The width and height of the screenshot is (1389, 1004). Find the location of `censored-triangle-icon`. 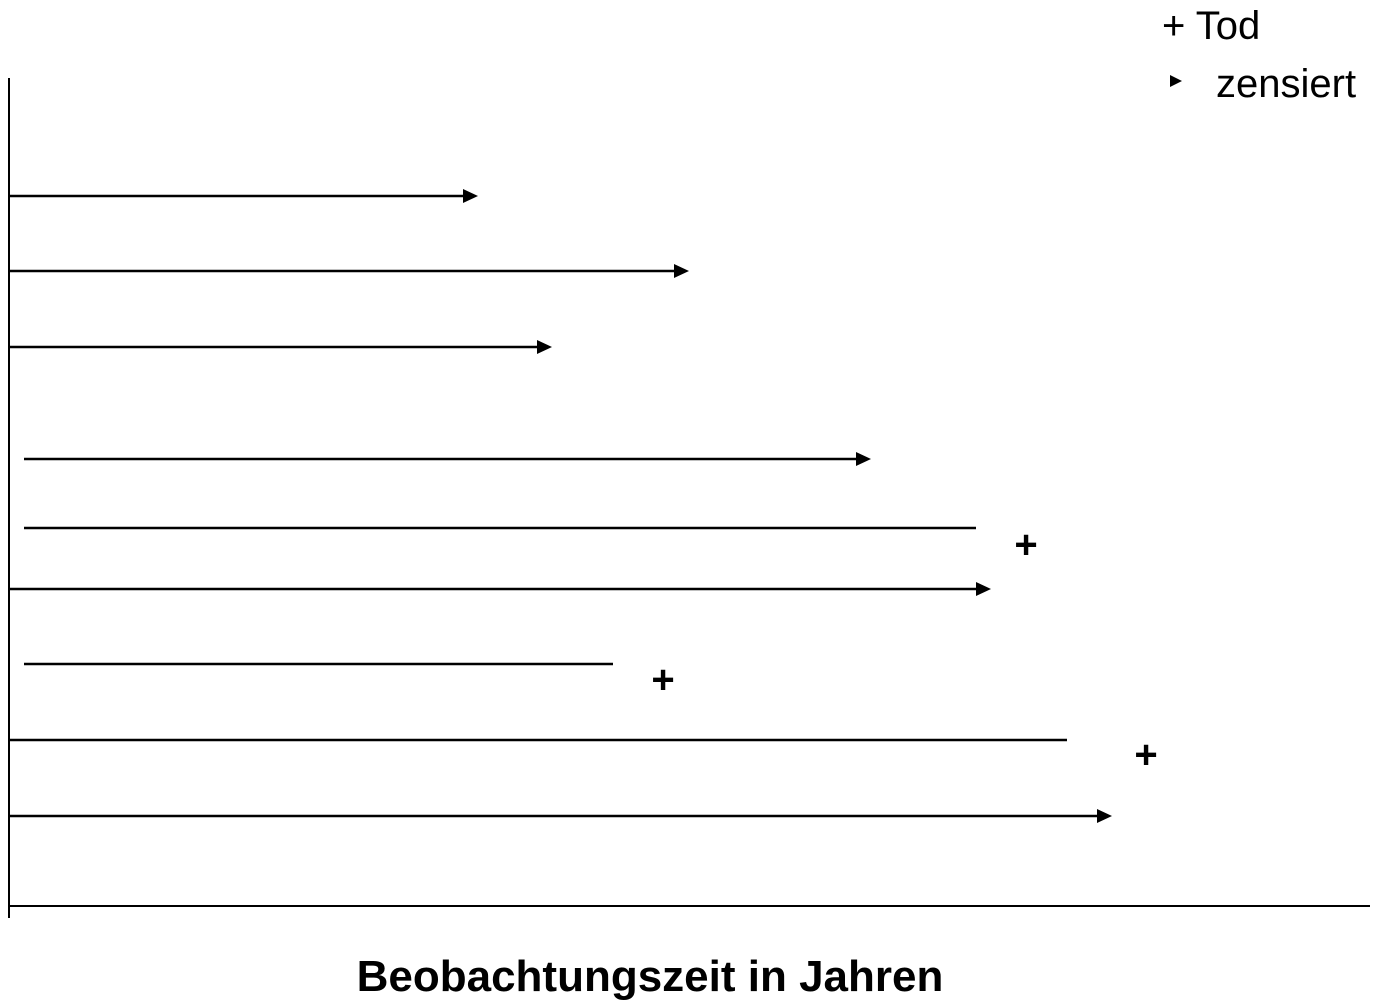

censored-triangle-icon is located at coordinates (1176, 81).